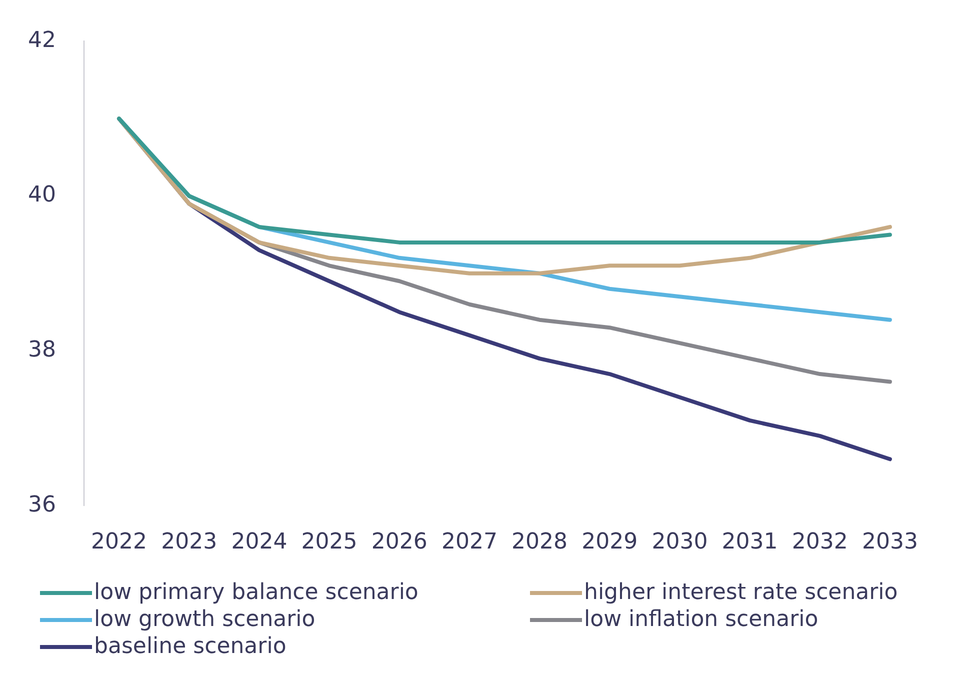 The image size is (955, 694). I want to click on legend-label: low growth scenario, so click(205, 619).